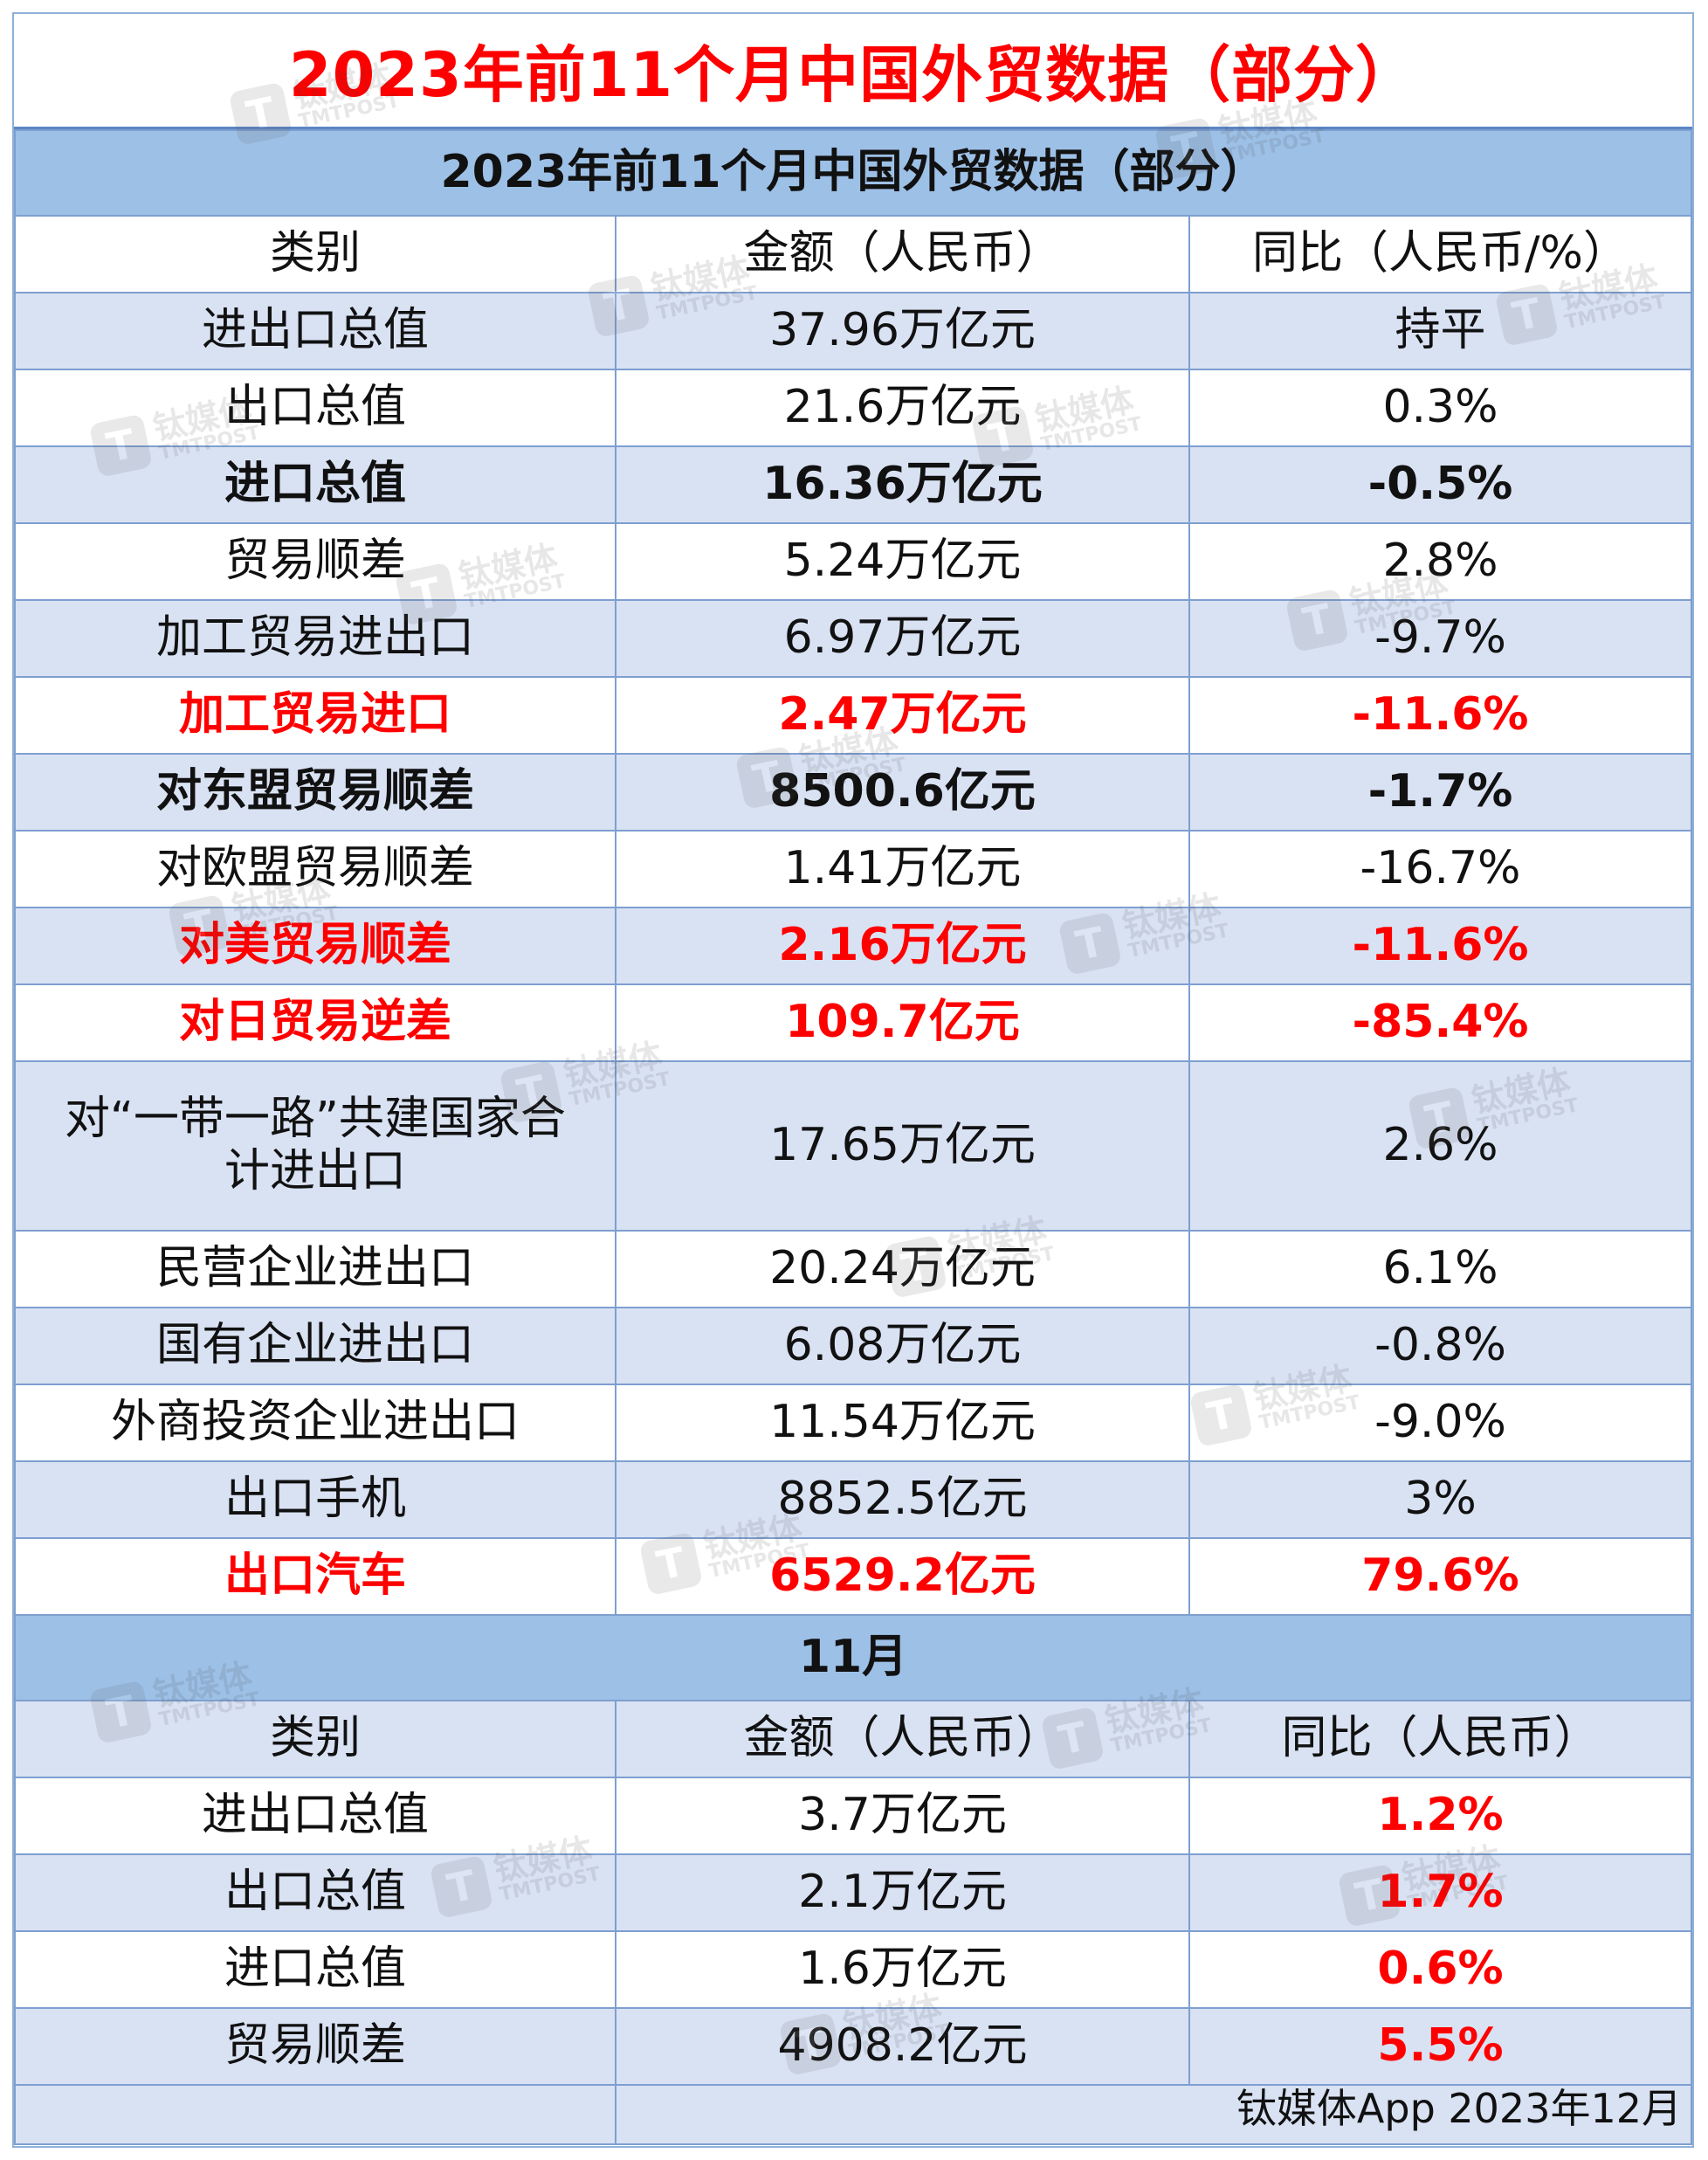 This screenshot has height=2160, width=1708. I want to click on row-yoy: 2.6%, so click(1440, 1146).